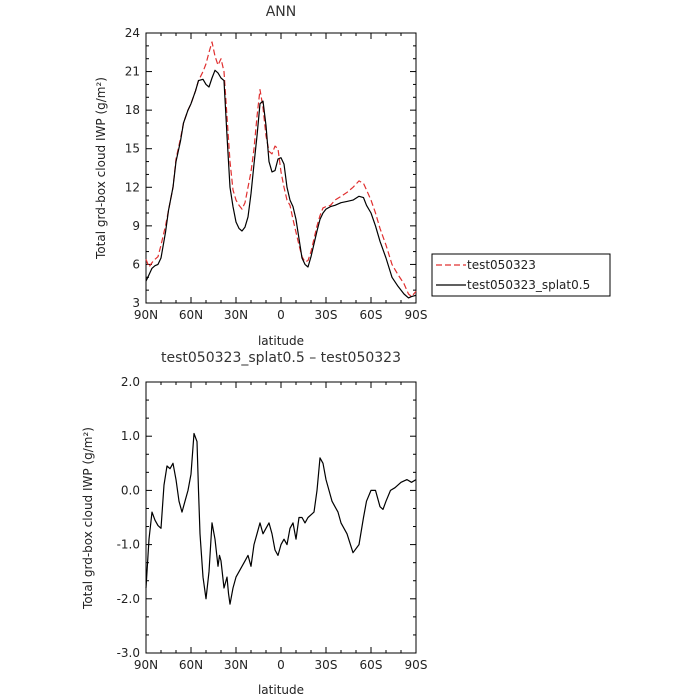 This screenshot has height=700, width=700. What do you see at coordinates (326, 315) in the screenshot?
I see `top-x-tick-label: 30S` at bounding box center [326, 315].